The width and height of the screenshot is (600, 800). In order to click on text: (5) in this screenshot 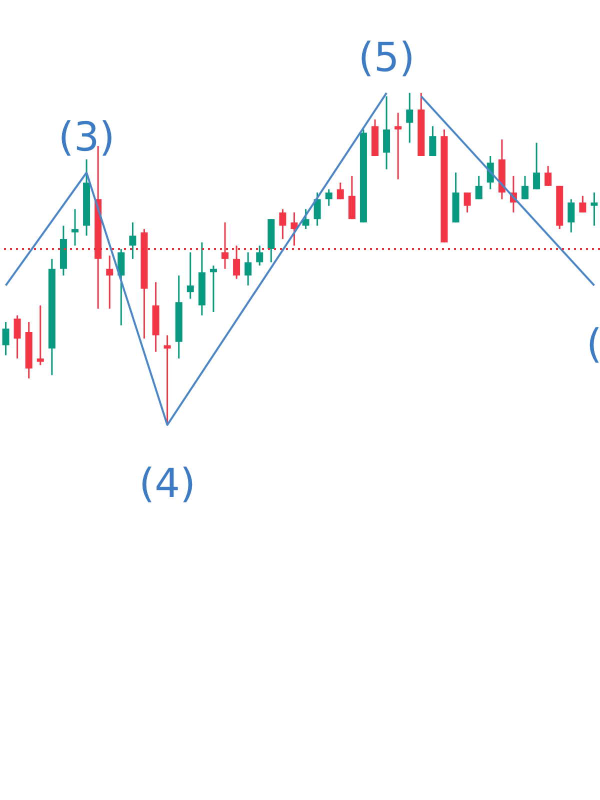, I will do `click(386, 57)`.